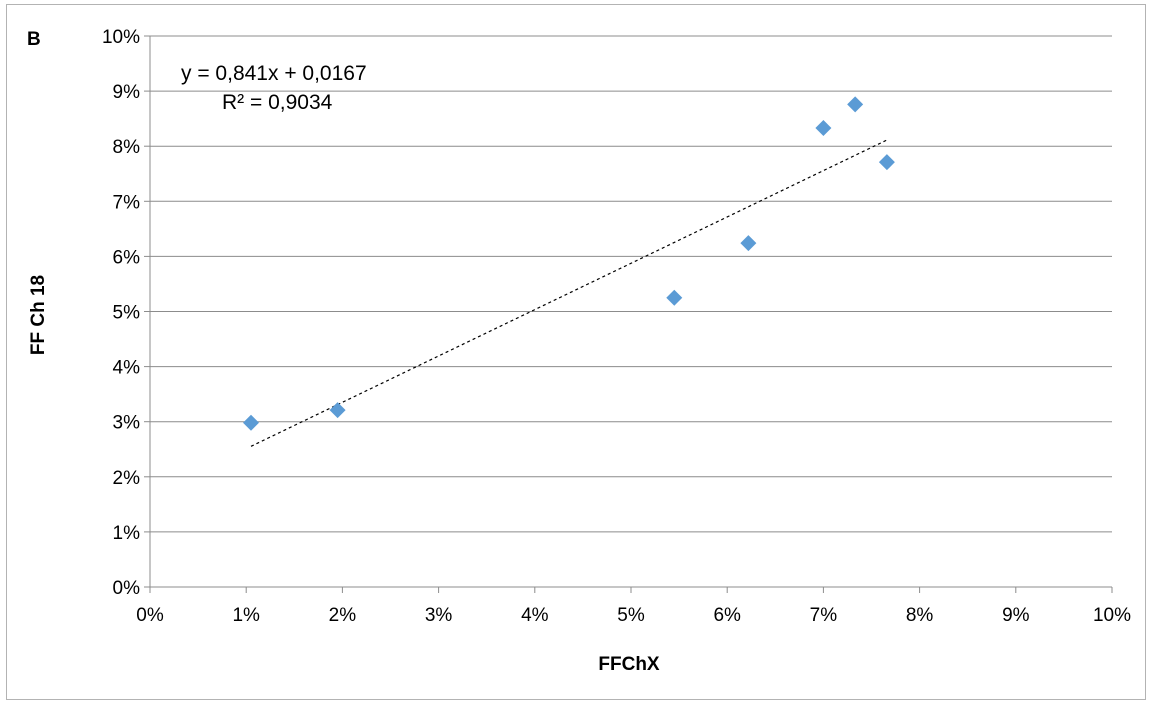 The image size is (1152, 705). Describe the element at coordinates (727, 615) in the screenshot. I see `x-tick-label: 6%` at that location.